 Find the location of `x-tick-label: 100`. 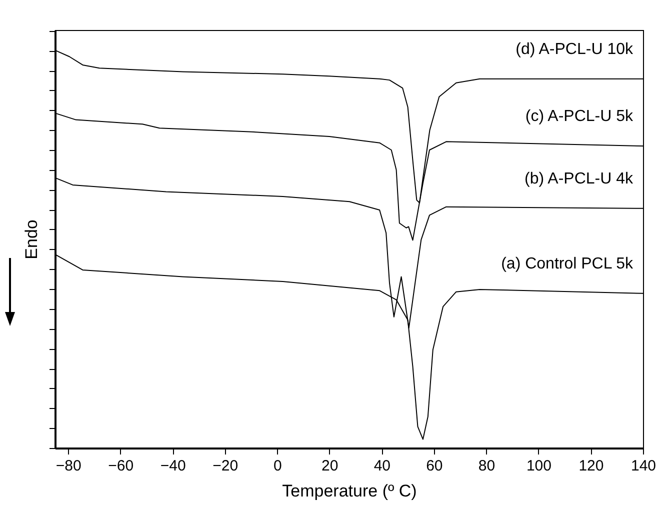

x-tick-label: 100 is located at coordinates (539, 466).